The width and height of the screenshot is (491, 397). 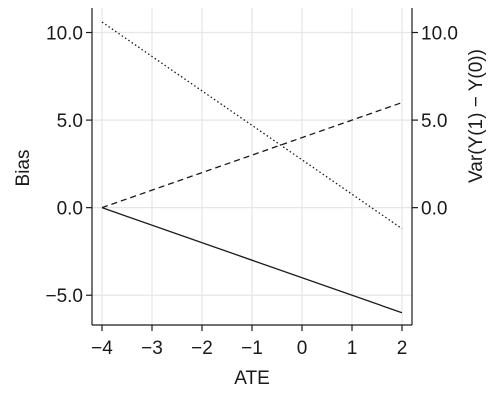 I want to click on x-tick-label: 1, so click(x=352, y=348).